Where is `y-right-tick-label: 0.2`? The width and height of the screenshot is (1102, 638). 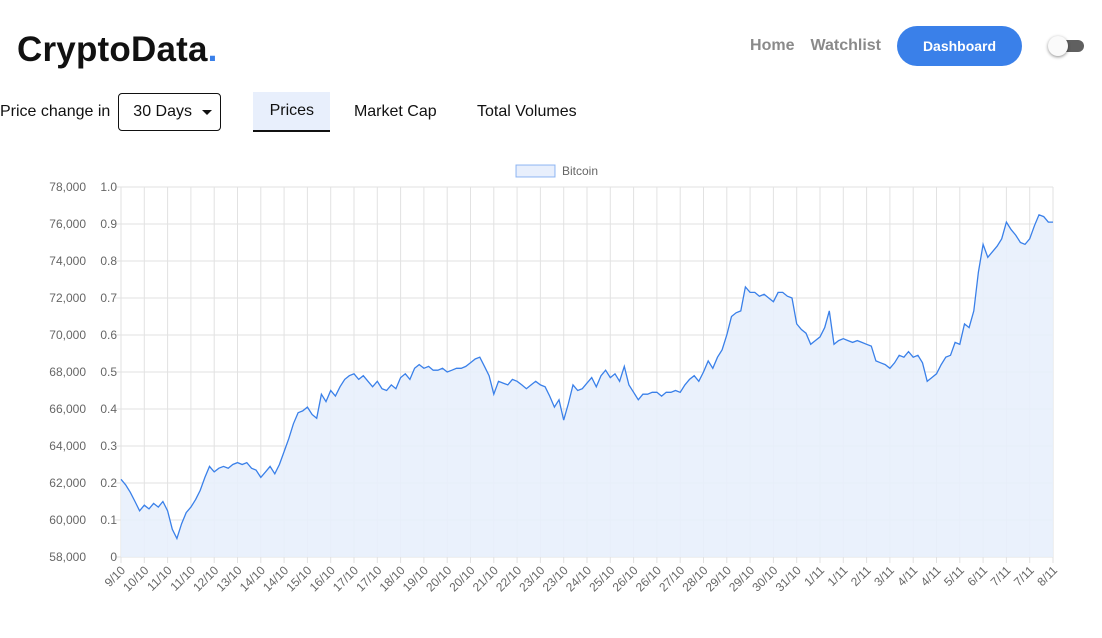 y-right-tick-label: 0.2 is located at coordinates (108, 483).